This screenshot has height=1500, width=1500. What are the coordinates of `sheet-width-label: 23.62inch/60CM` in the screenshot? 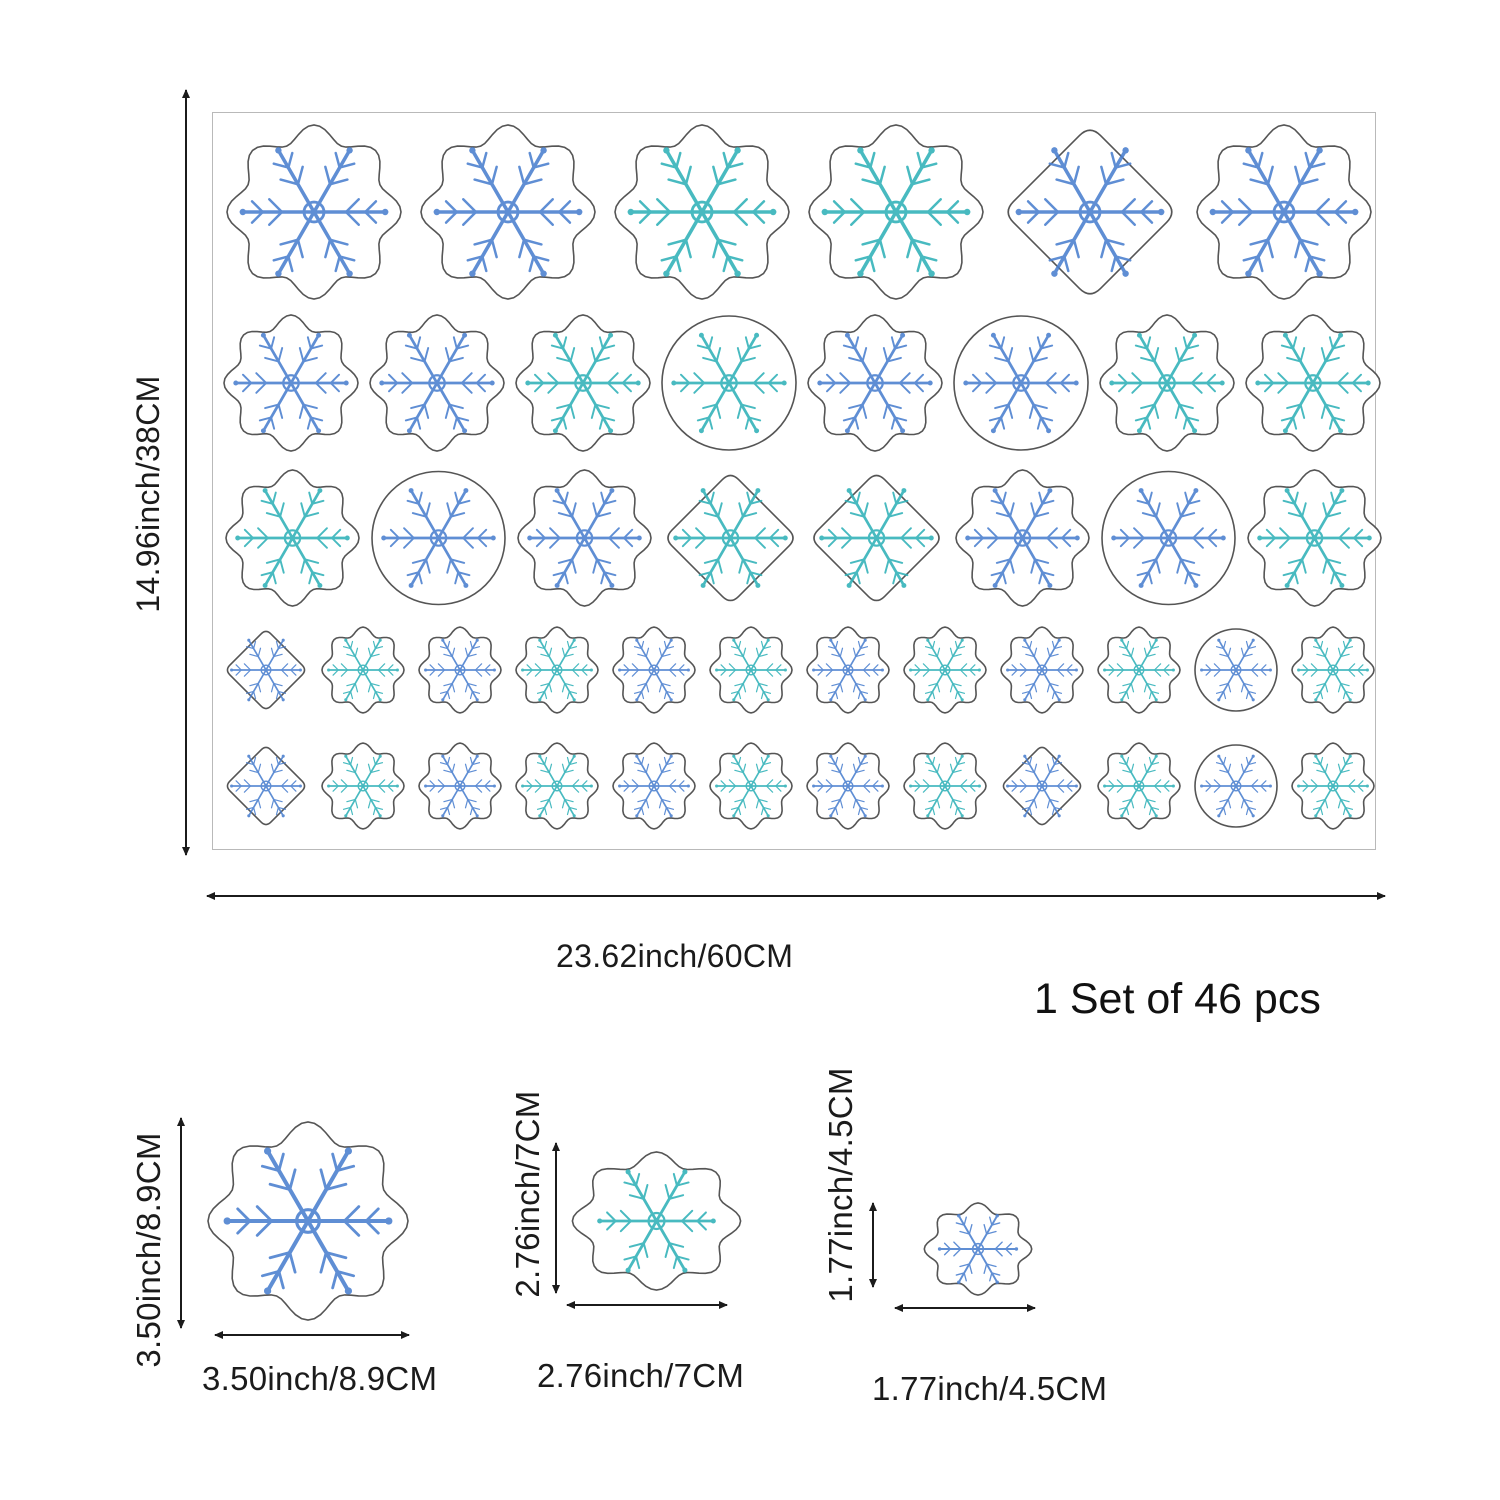 It's located at (675, 956).